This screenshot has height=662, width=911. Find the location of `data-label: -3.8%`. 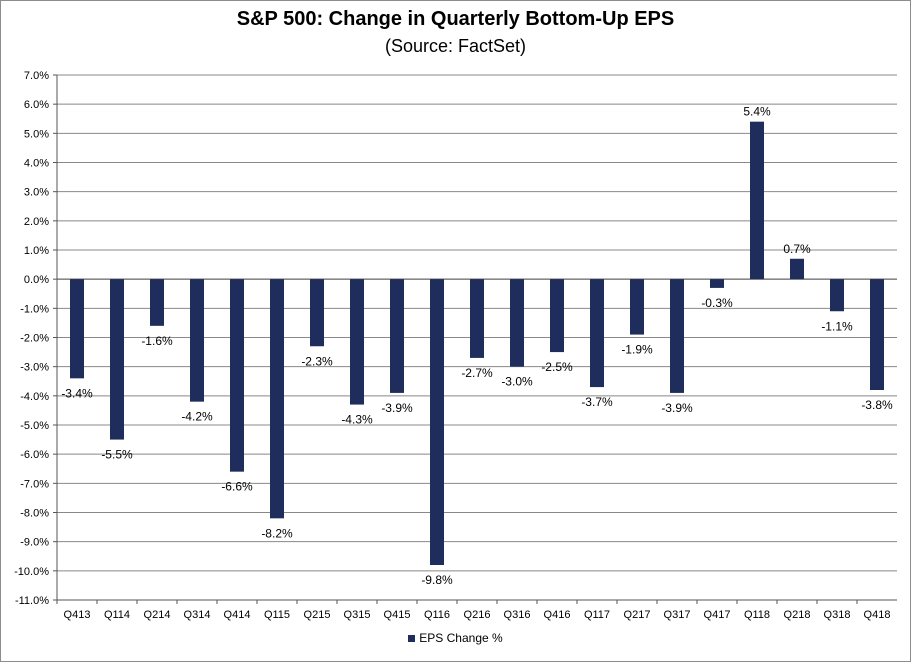

data-label: -3.8% is located at coordinates (877, 405).